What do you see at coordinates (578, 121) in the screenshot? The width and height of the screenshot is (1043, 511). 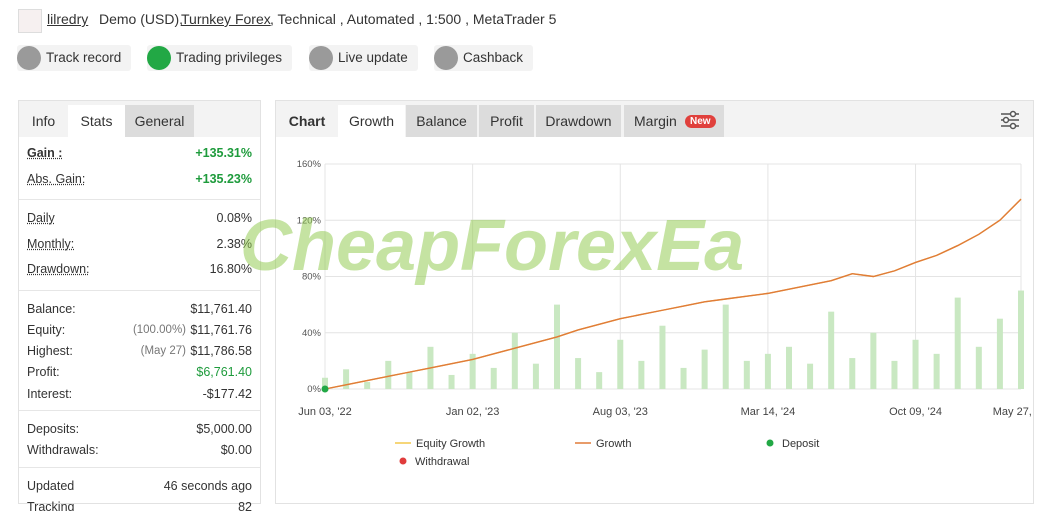 I see `tab: Drawdown` at bounding box center [578, 121].